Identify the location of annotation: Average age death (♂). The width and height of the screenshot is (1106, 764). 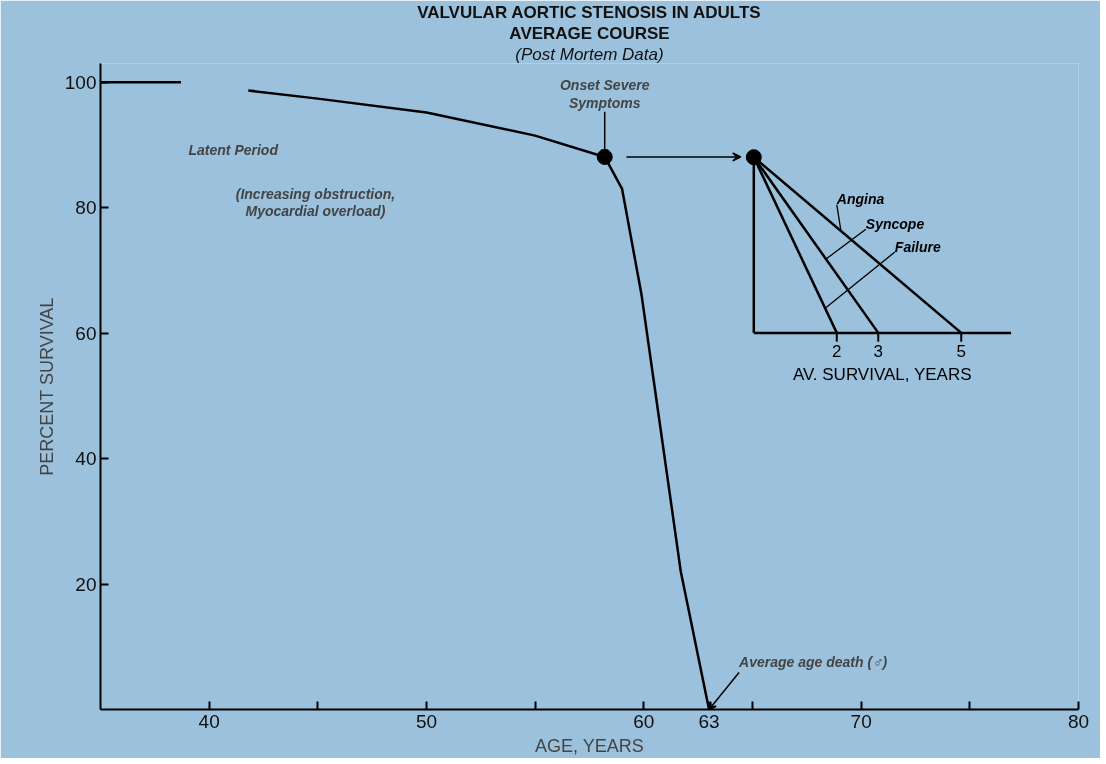
(813, 661).